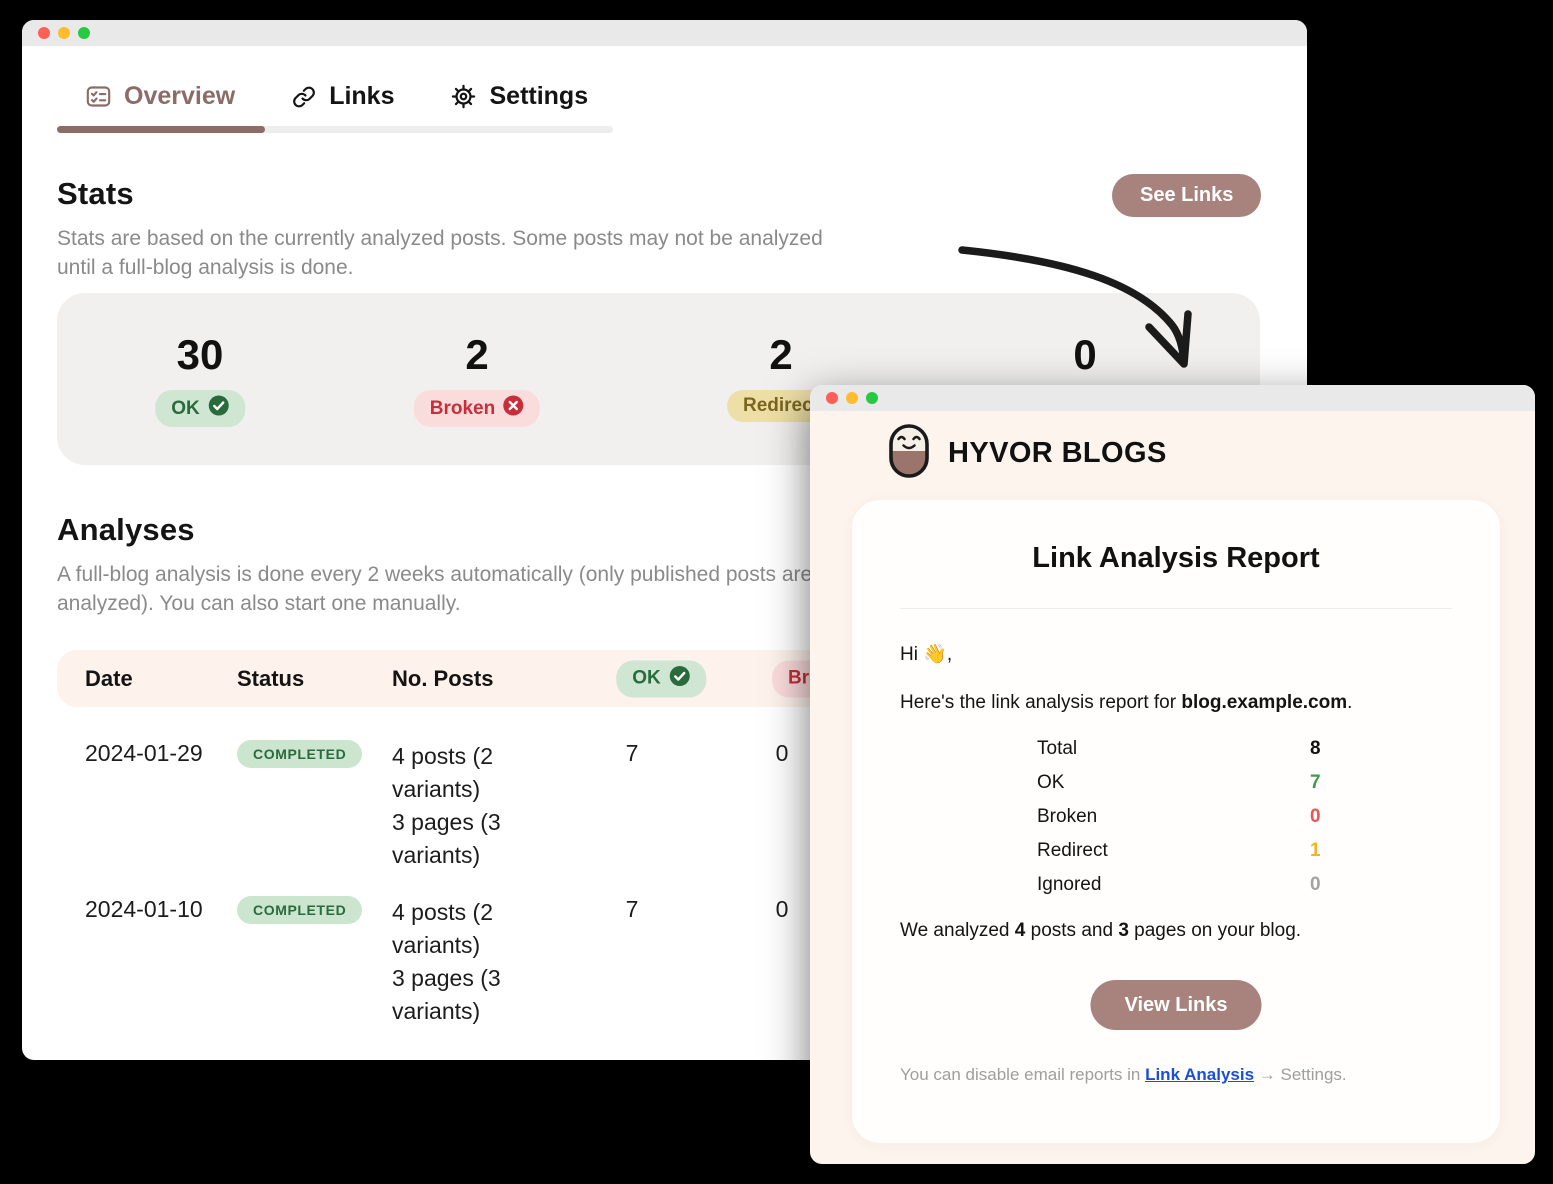  I want to click on stat-ok-badge: OK, so click(200, 409).